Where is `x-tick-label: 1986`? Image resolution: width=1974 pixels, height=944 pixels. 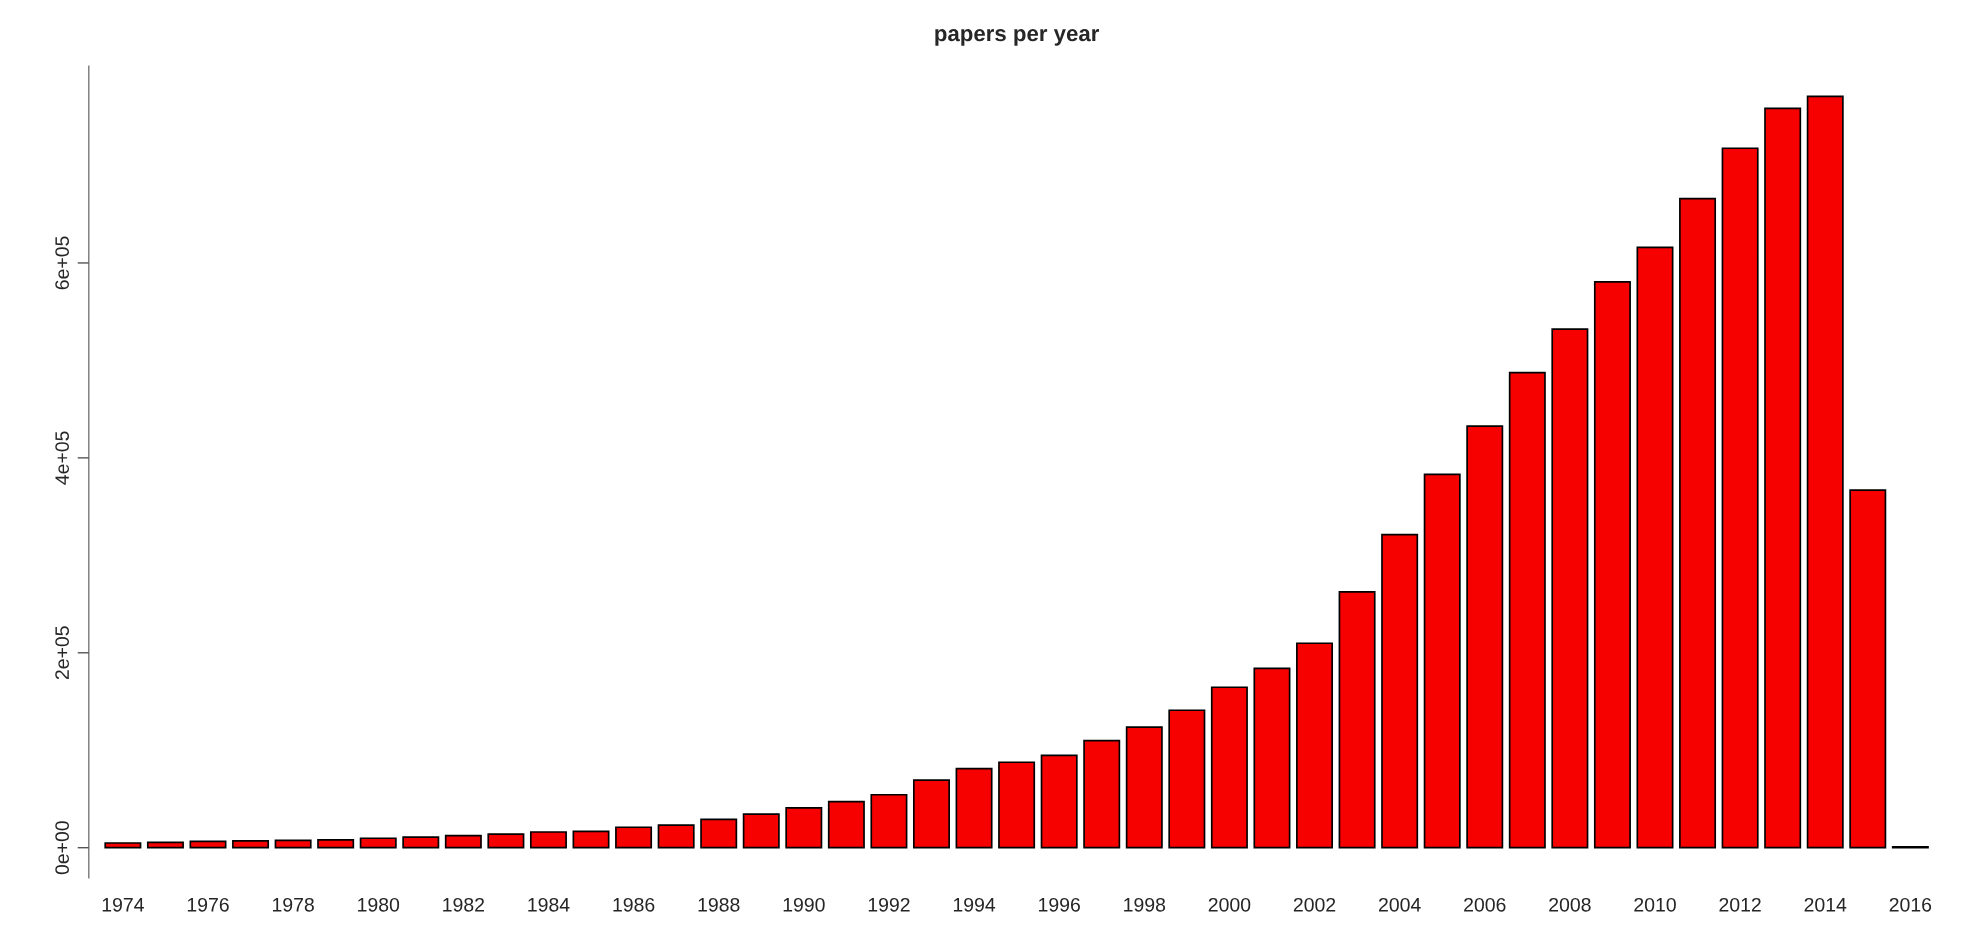 x-tick-label: 1986 is located at coordinates (634, 904).